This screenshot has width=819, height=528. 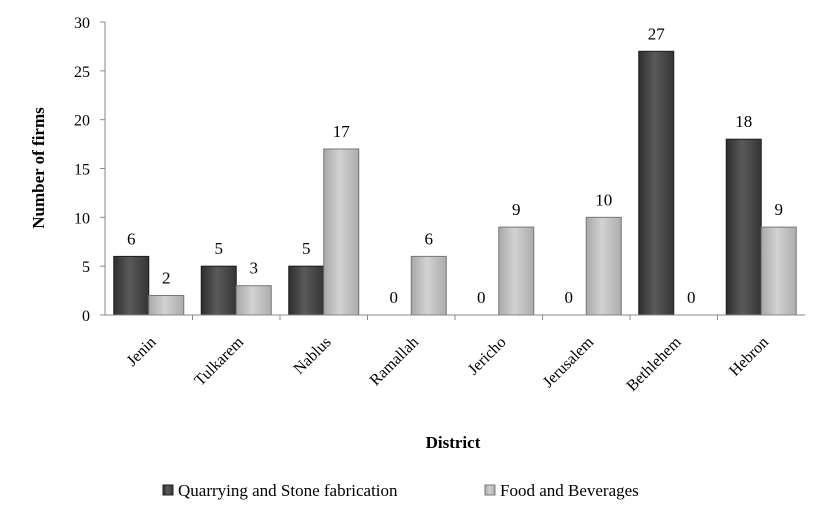 What do you see at coordinates (341, 232) in the screenshot?
I see `bar-food-nablus` at bounding box center [341, 232].